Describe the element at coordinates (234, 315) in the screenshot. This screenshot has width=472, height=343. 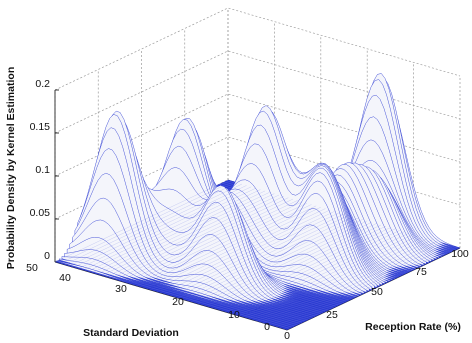
I see `y-tick-label: 10` at that location.